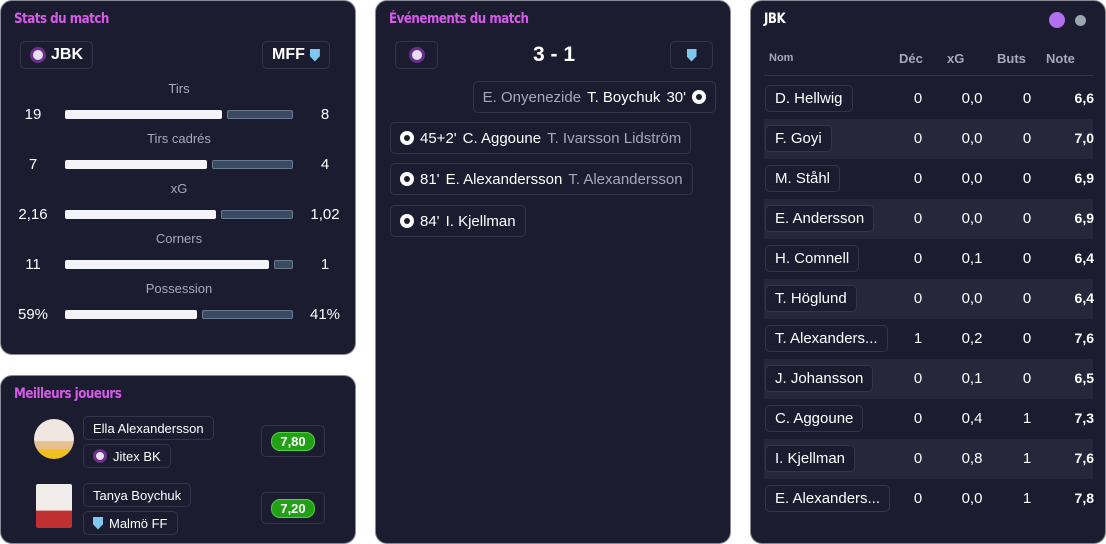  Describe the element at coordinates (814, 418) in the screenshot. I see `player-name-button: C. Aggoune` at that location.